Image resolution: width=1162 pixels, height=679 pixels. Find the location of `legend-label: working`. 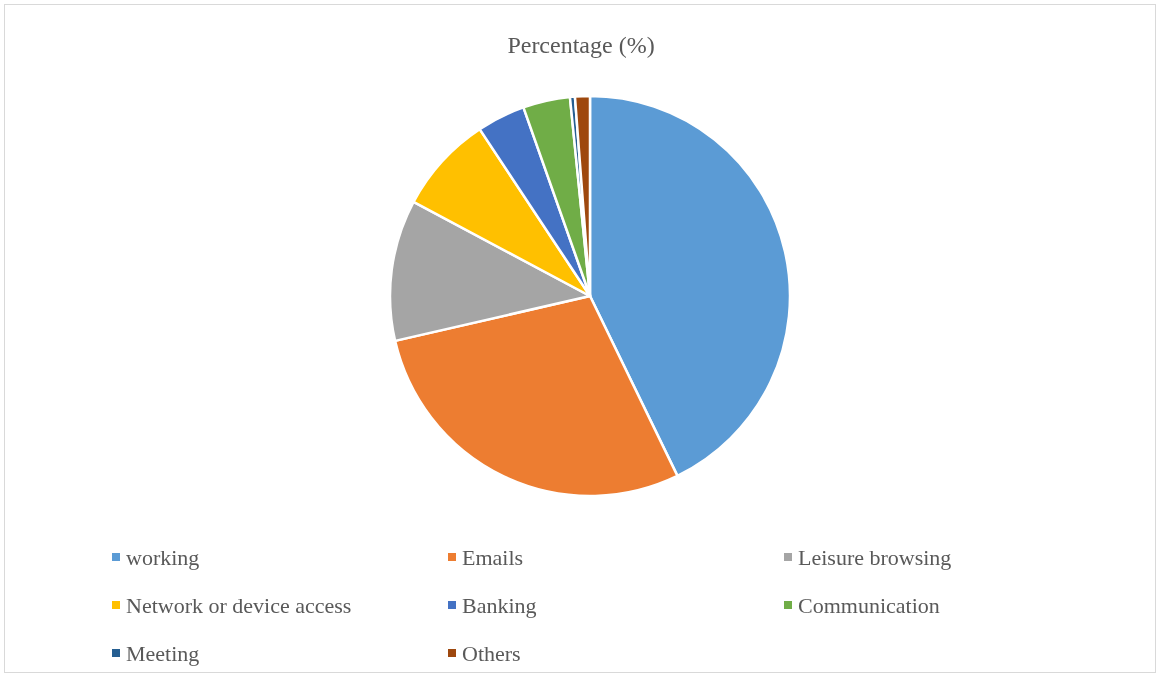

legend-label: working is located at coordinates (163, 557).